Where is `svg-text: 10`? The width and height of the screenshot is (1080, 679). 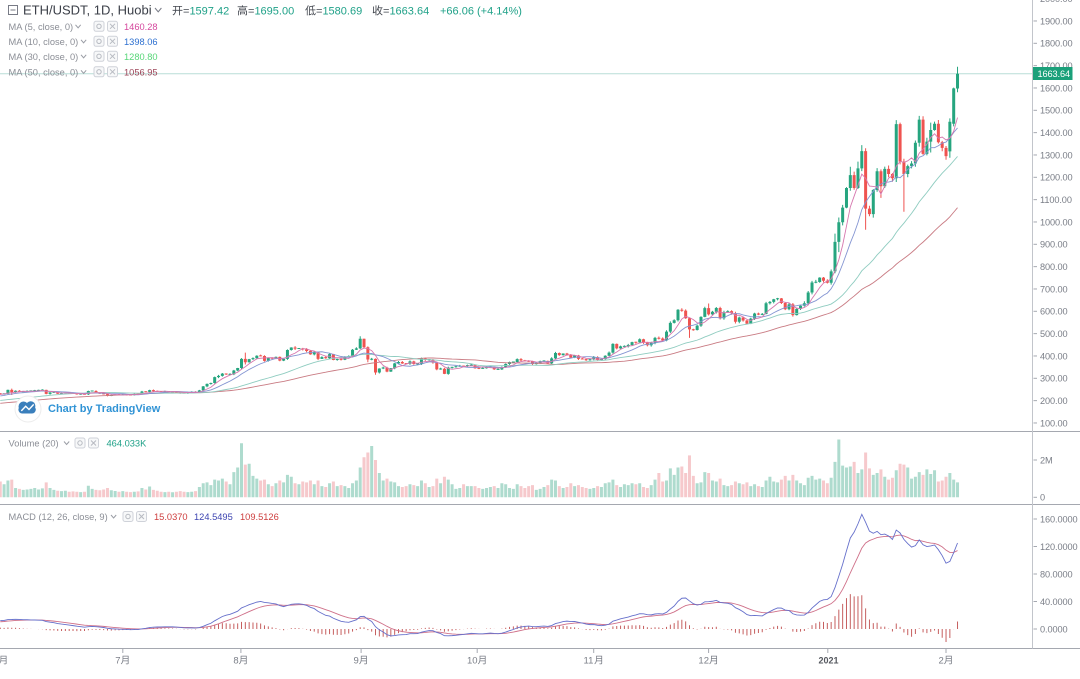
svg-text: 10 is located at coordinates (472, 661).